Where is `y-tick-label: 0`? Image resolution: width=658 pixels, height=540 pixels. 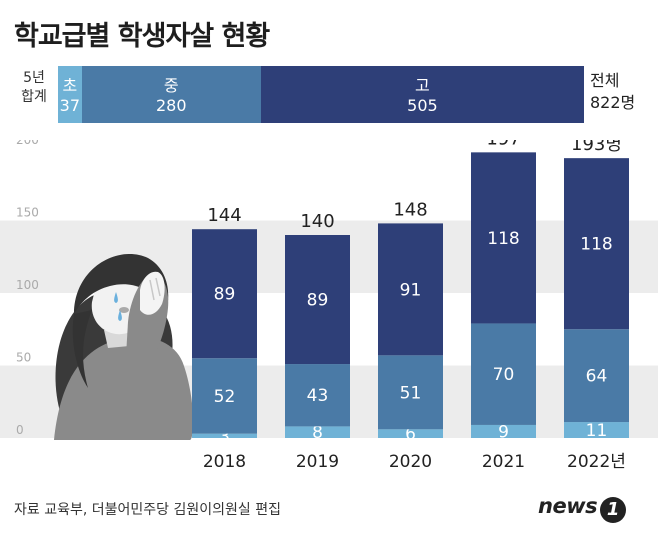 y-tick-label: 0 is located at coordinates (20, 430).